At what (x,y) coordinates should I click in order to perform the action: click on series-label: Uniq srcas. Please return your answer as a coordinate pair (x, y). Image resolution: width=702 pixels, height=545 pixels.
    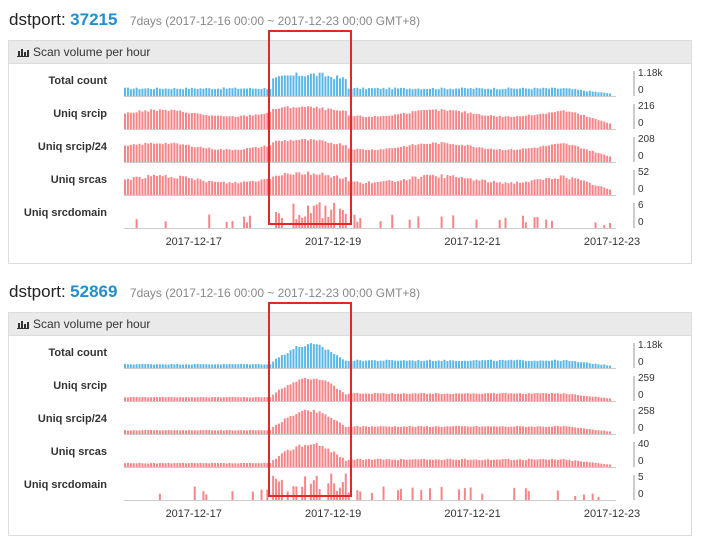
    Looking at the image, I should click on (78, 180).